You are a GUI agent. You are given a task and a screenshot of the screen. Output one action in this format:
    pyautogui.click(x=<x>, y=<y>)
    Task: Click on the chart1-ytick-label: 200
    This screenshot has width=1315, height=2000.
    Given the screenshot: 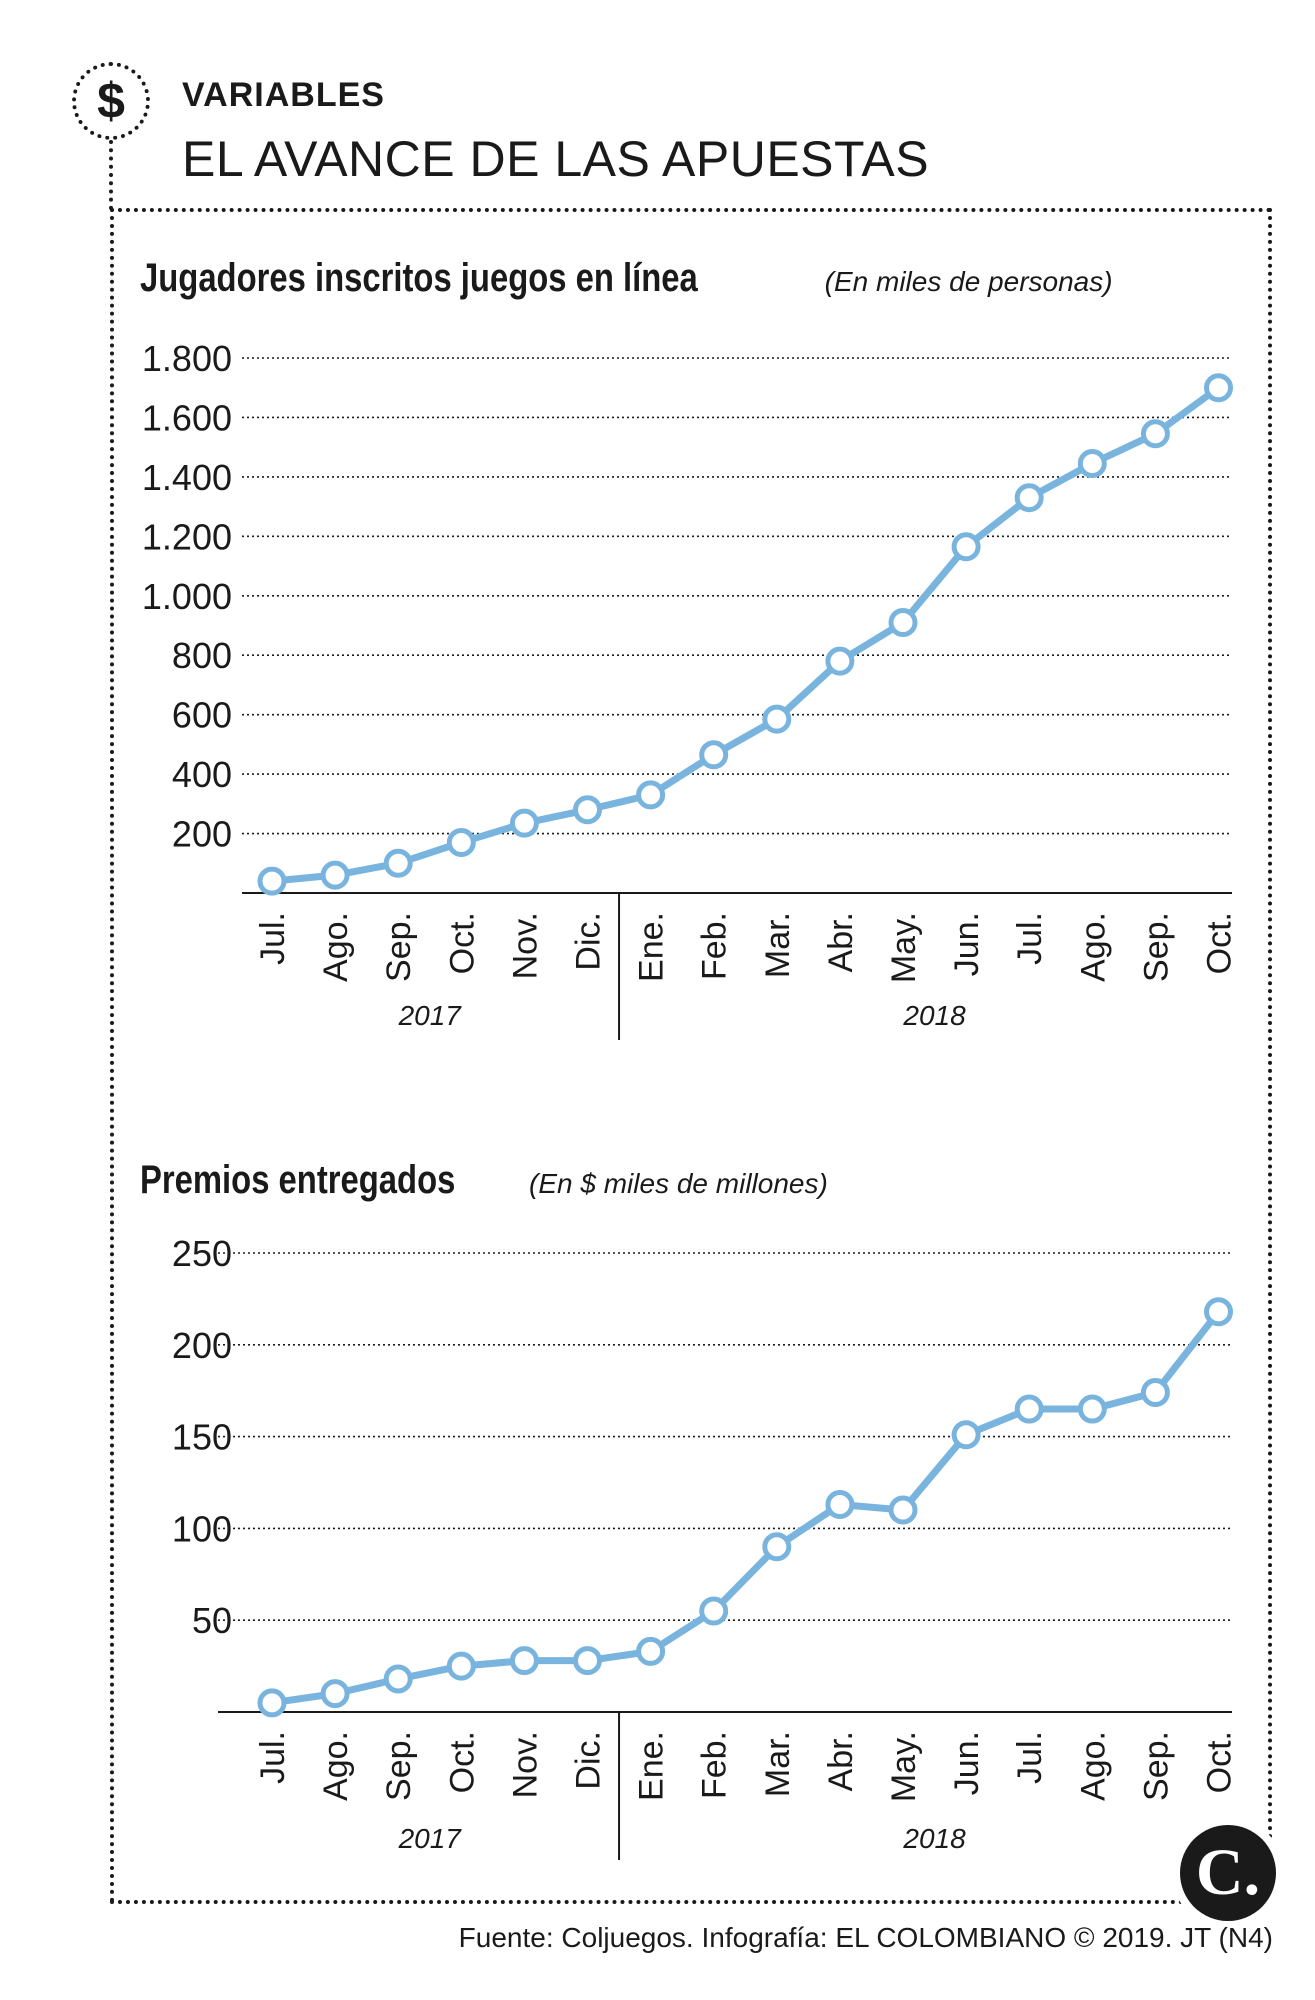 What is the action you would take?
    pyautogui.click(x=202, y=834)
    